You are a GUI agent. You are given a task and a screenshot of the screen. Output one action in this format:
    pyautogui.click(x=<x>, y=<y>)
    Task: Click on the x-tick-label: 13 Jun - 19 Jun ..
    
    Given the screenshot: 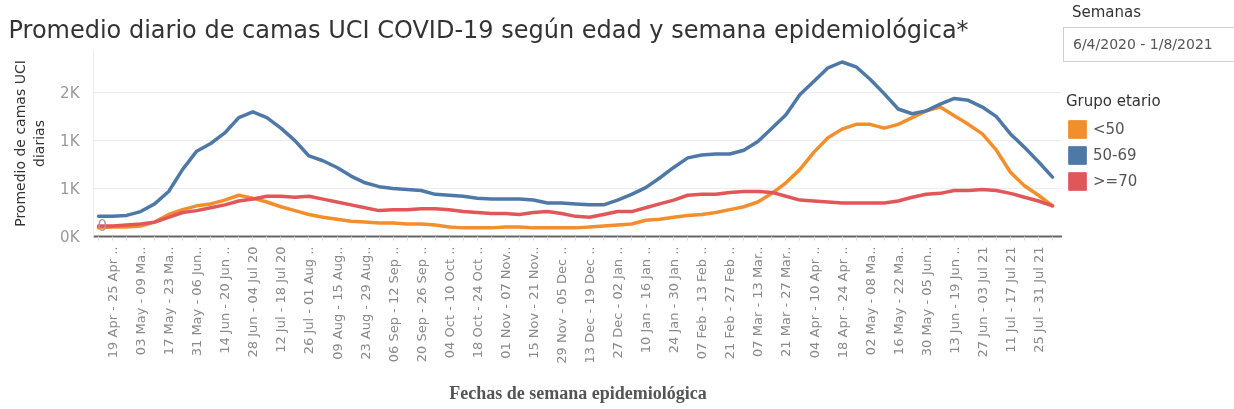 What is the action you would take?
    pyautogui.click(x=954, y=300)
    